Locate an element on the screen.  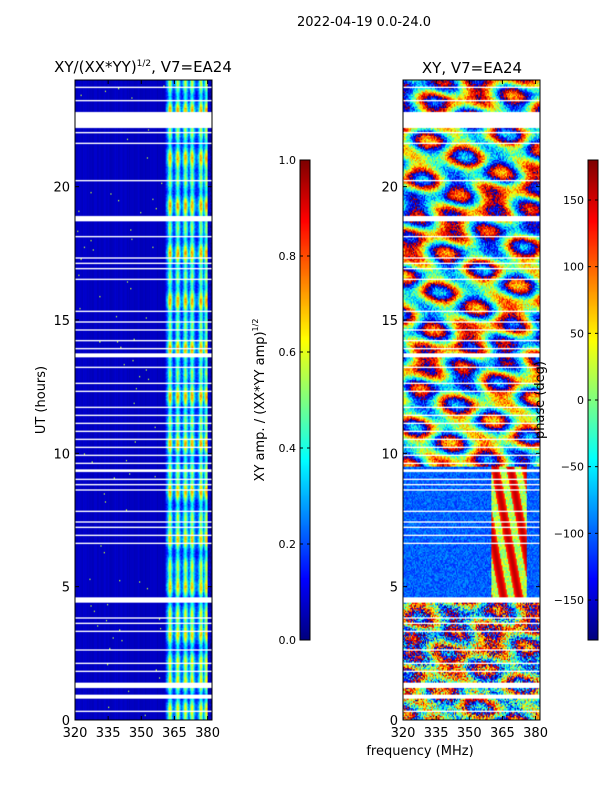
colorbar-tick-label: −100 is located at coordinates (569, 533).